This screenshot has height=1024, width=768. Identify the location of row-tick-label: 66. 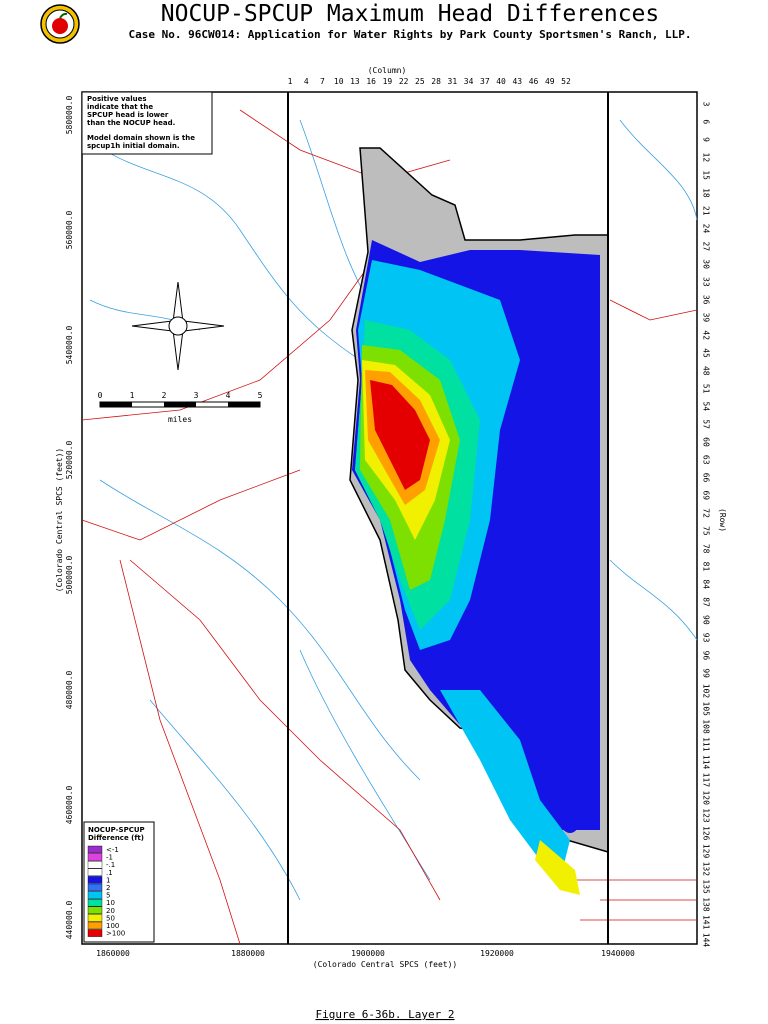
(706, 478).